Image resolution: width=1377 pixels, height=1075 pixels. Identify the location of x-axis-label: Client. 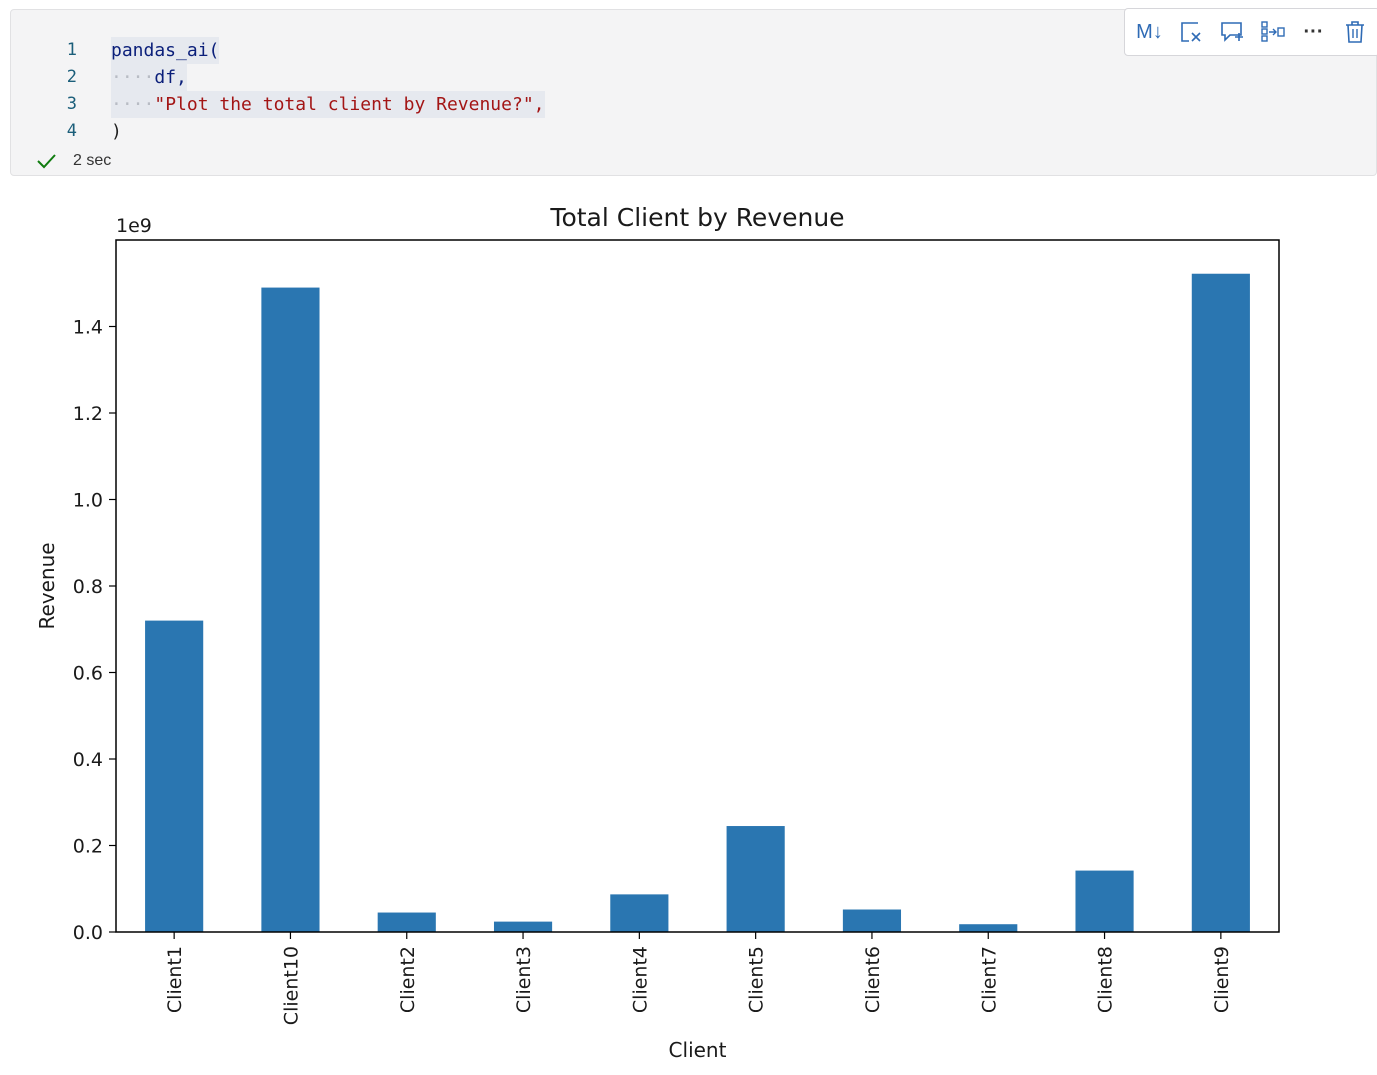
(698, 1050).